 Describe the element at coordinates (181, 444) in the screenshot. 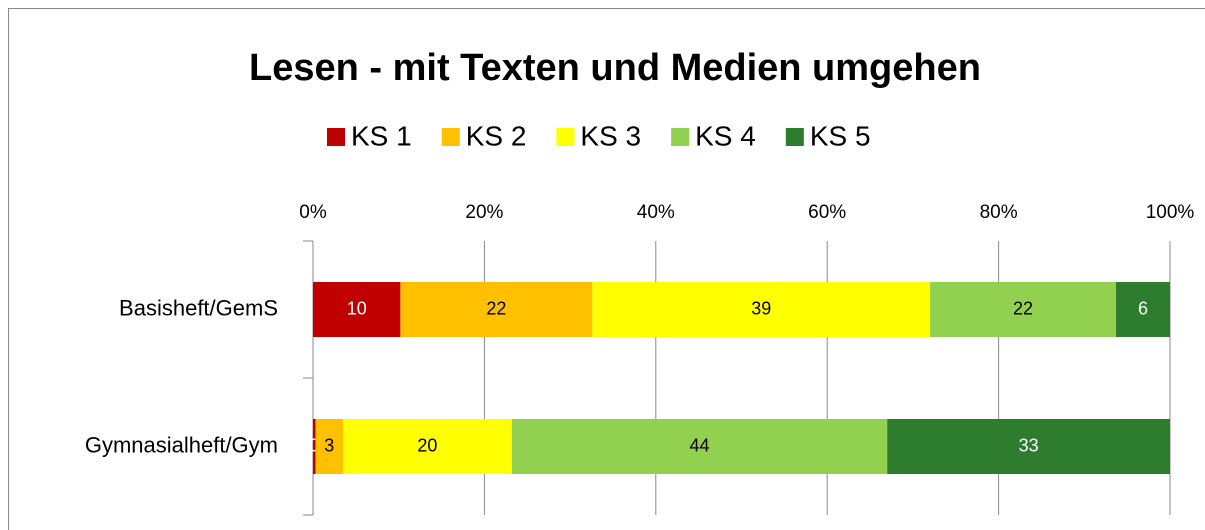

I see `y-tick-label: Gymnasialheft/Gym` at that location.